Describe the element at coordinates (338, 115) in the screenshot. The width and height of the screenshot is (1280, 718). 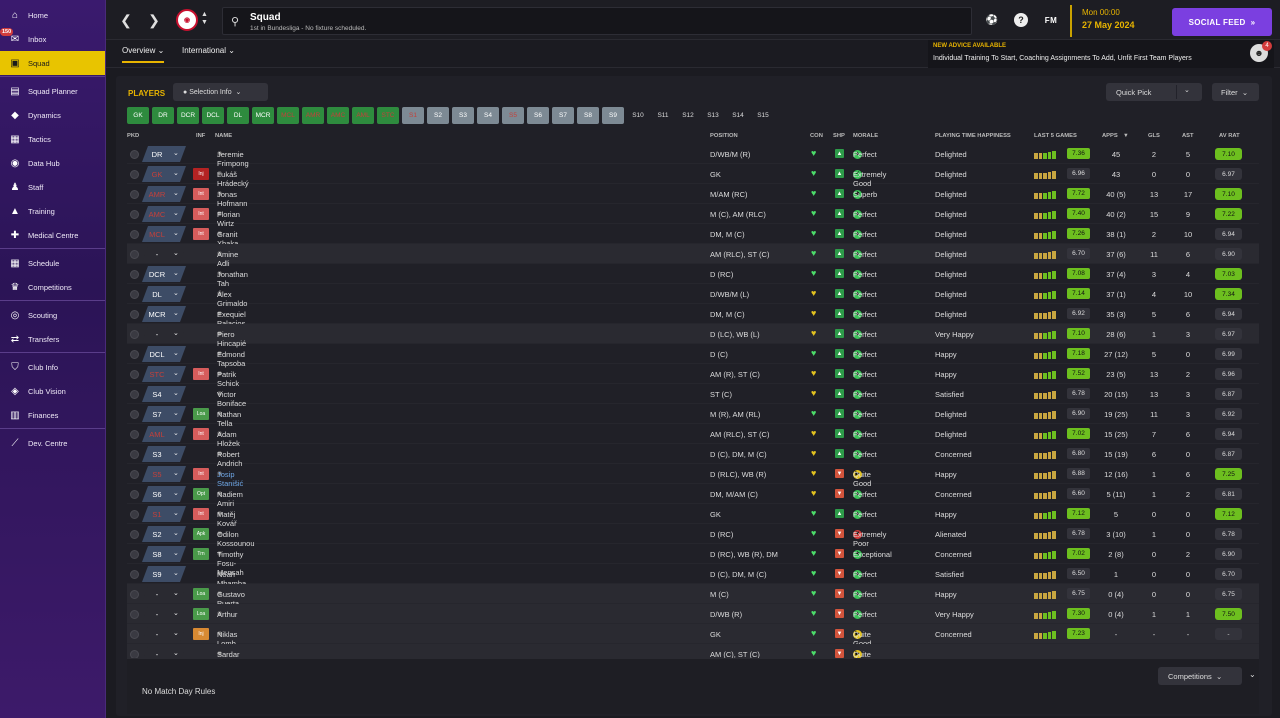
I see `position-button-amc: AMC` at that location.